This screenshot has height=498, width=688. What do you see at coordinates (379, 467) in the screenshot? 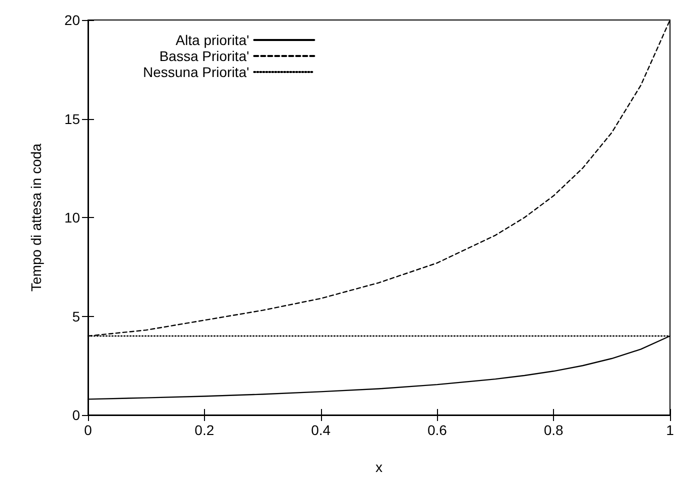
I see `x-axis-title: x` at bounding box center [379, 467].